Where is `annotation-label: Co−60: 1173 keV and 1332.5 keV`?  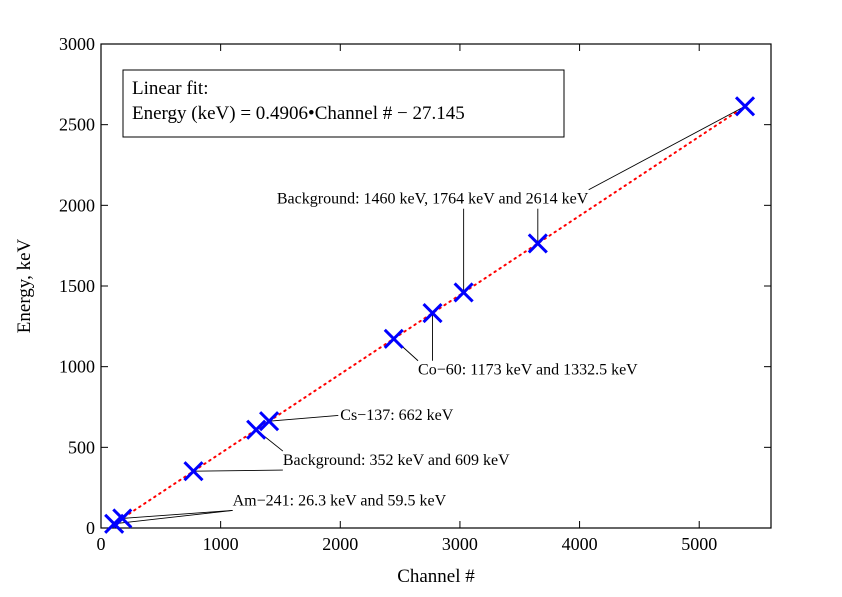
annotation-label: Co−60: 1173 keV and 1332.5 keV is located at coordinates (528, 370).